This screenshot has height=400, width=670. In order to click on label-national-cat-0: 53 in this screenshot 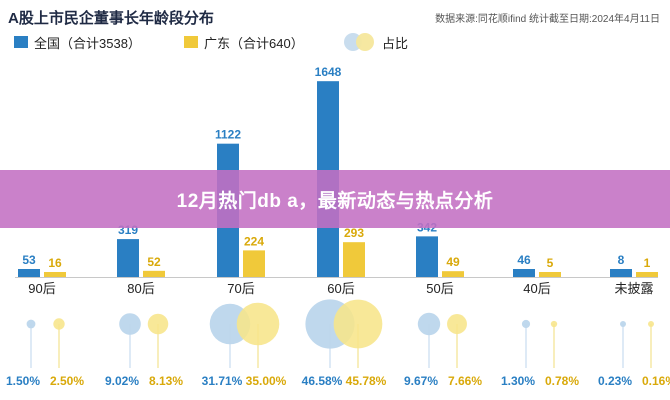, I will do `click(29, 260)`.